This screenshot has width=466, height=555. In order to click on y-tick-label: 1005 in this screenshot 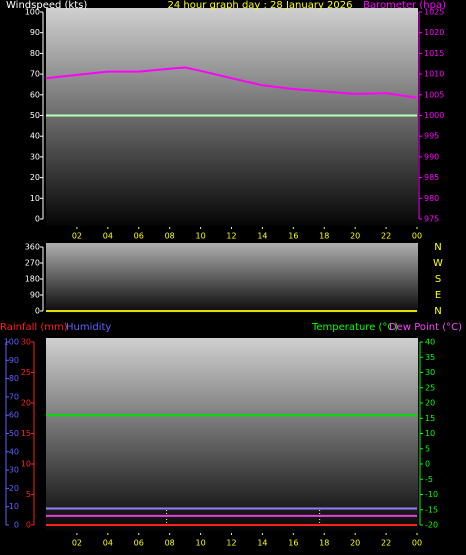, I will do `click(434, 94)`.